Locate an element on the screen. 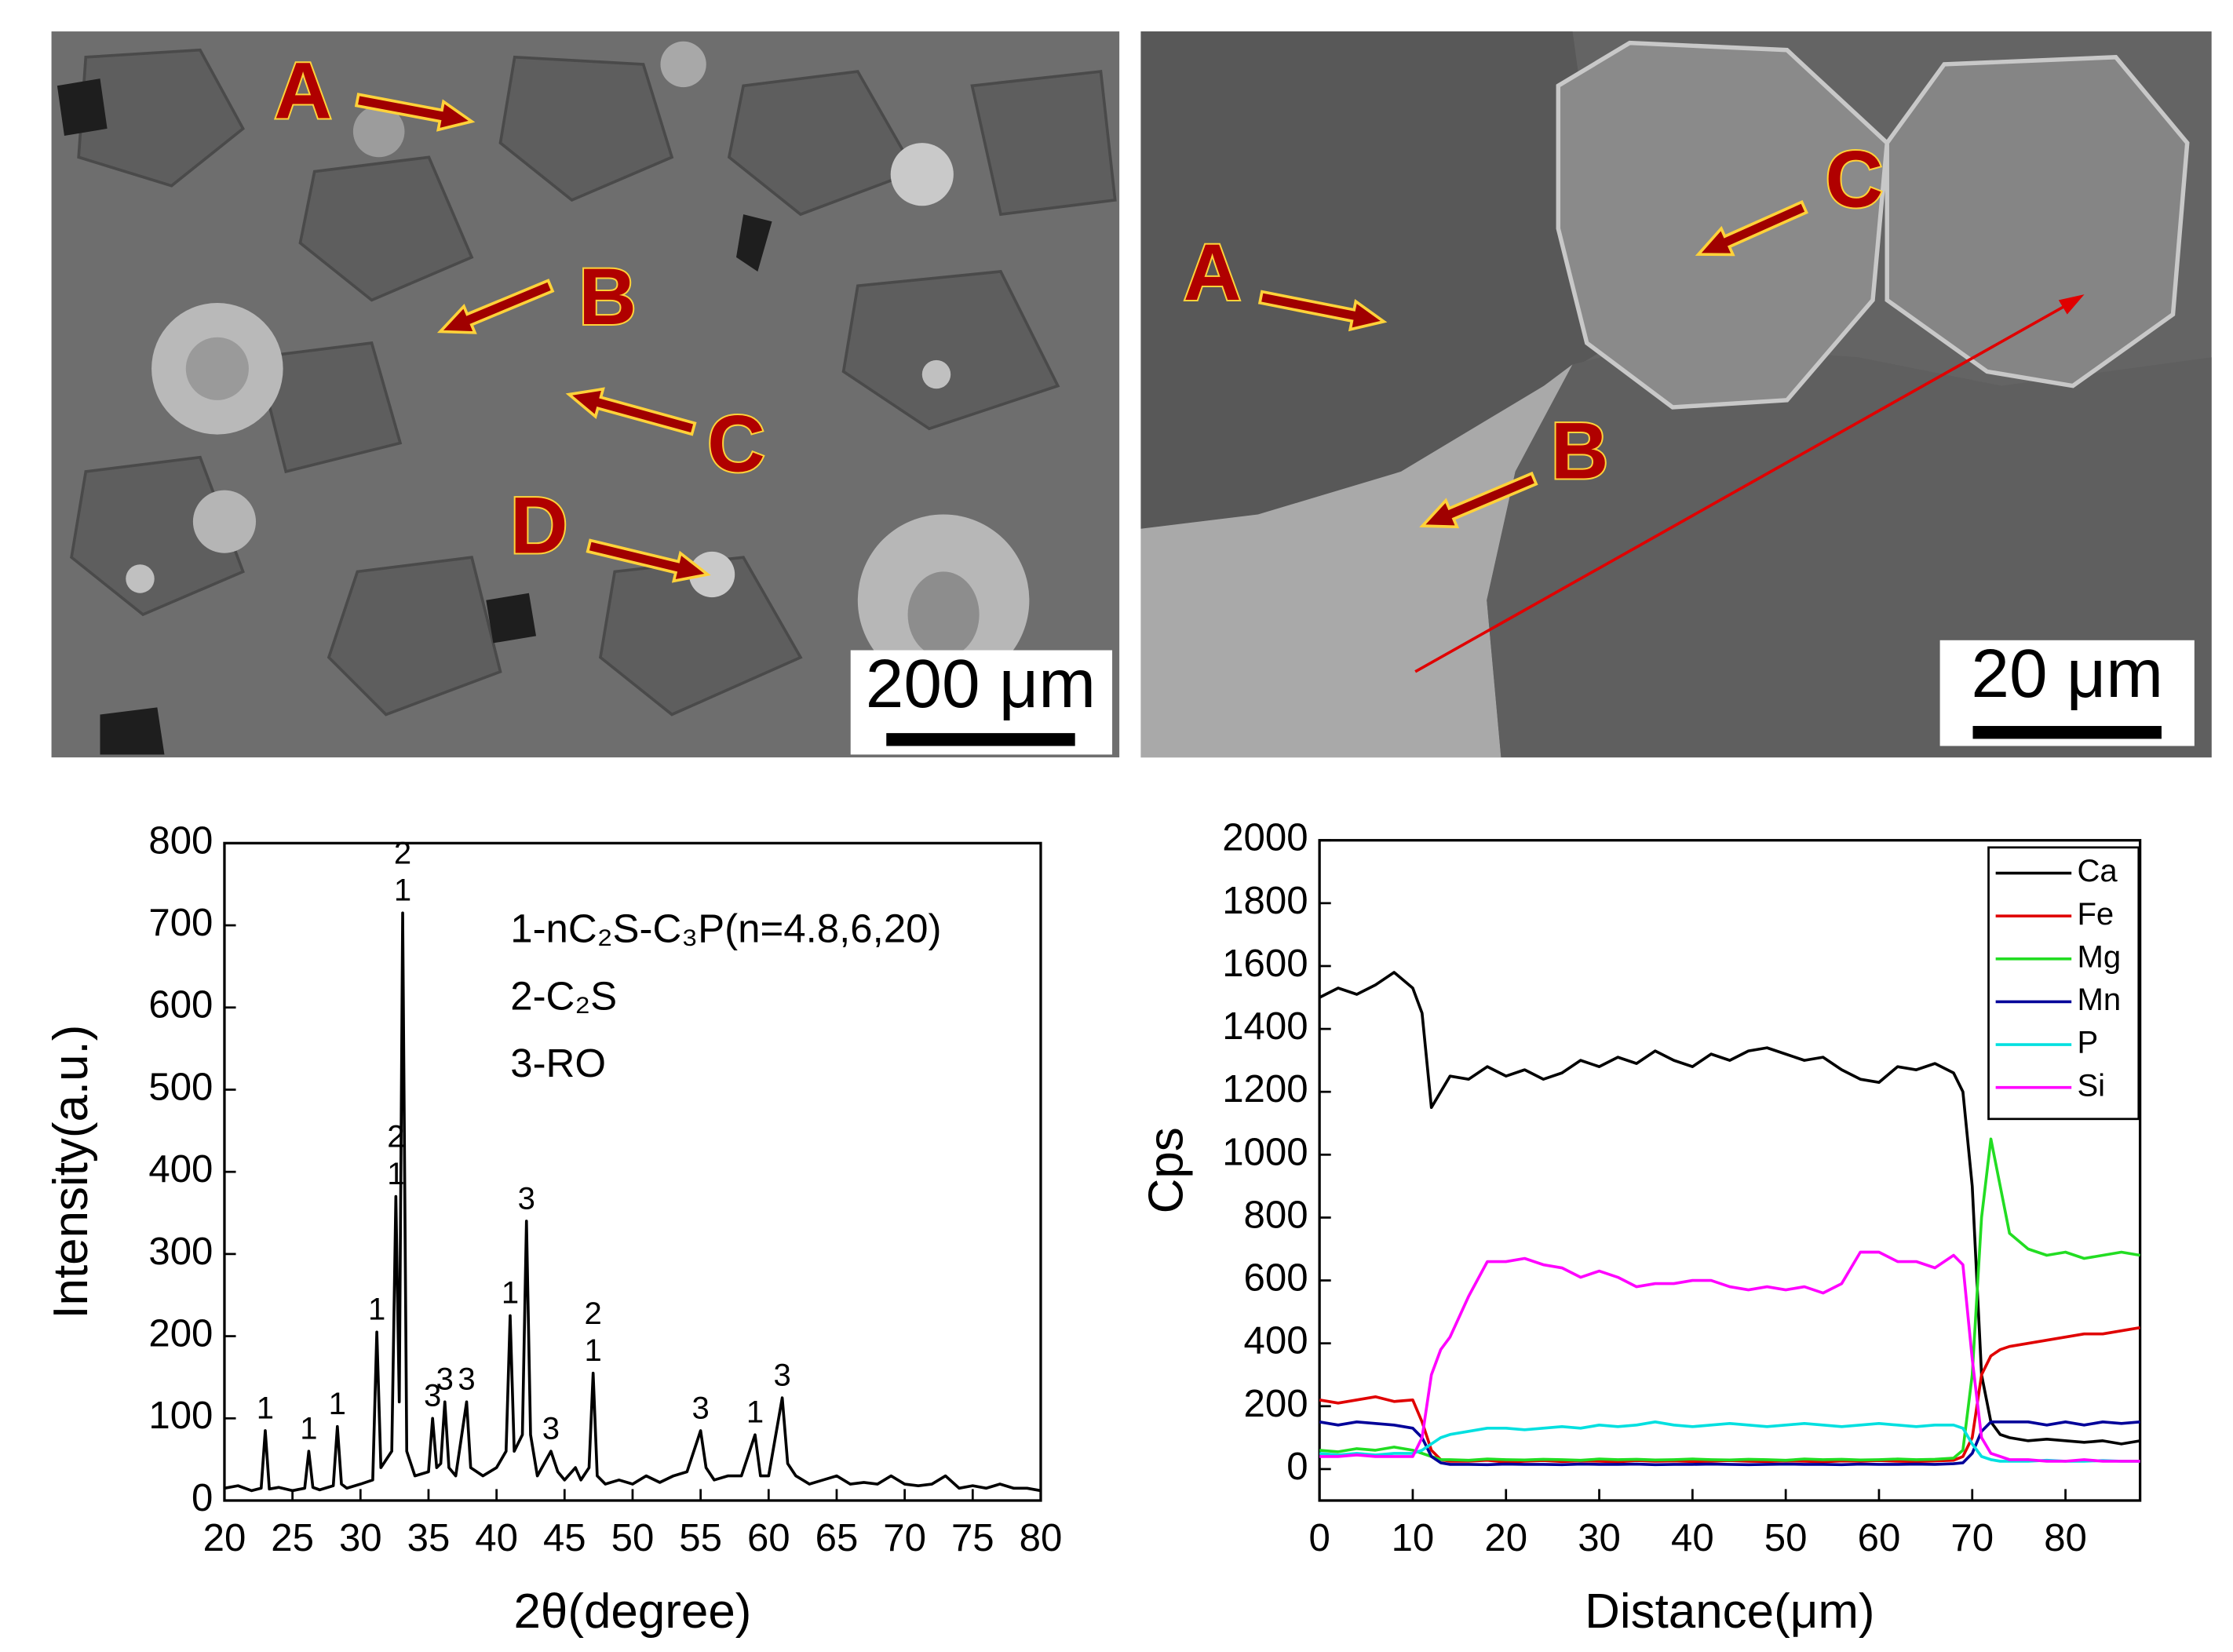 This screenshot has width=2233, height=1652. x-tick-label: 30 is located at coordinates (360, 1537).